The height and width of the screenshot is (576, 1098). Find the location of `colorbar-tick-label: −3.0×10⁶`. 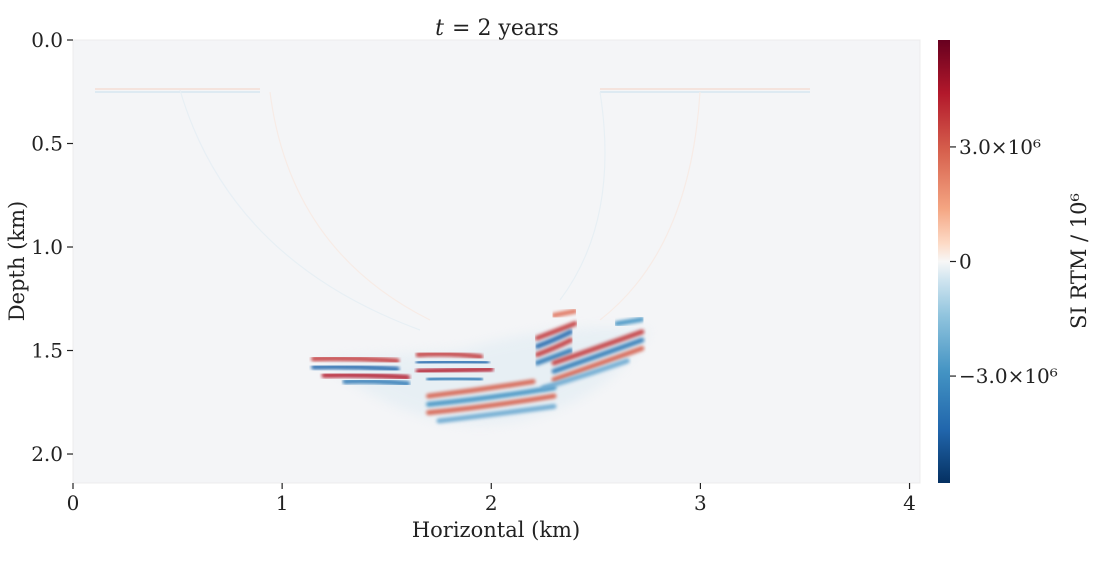

colorbar-tick-label: −3.0×10⁶ is located at coordinates (1008, 376).